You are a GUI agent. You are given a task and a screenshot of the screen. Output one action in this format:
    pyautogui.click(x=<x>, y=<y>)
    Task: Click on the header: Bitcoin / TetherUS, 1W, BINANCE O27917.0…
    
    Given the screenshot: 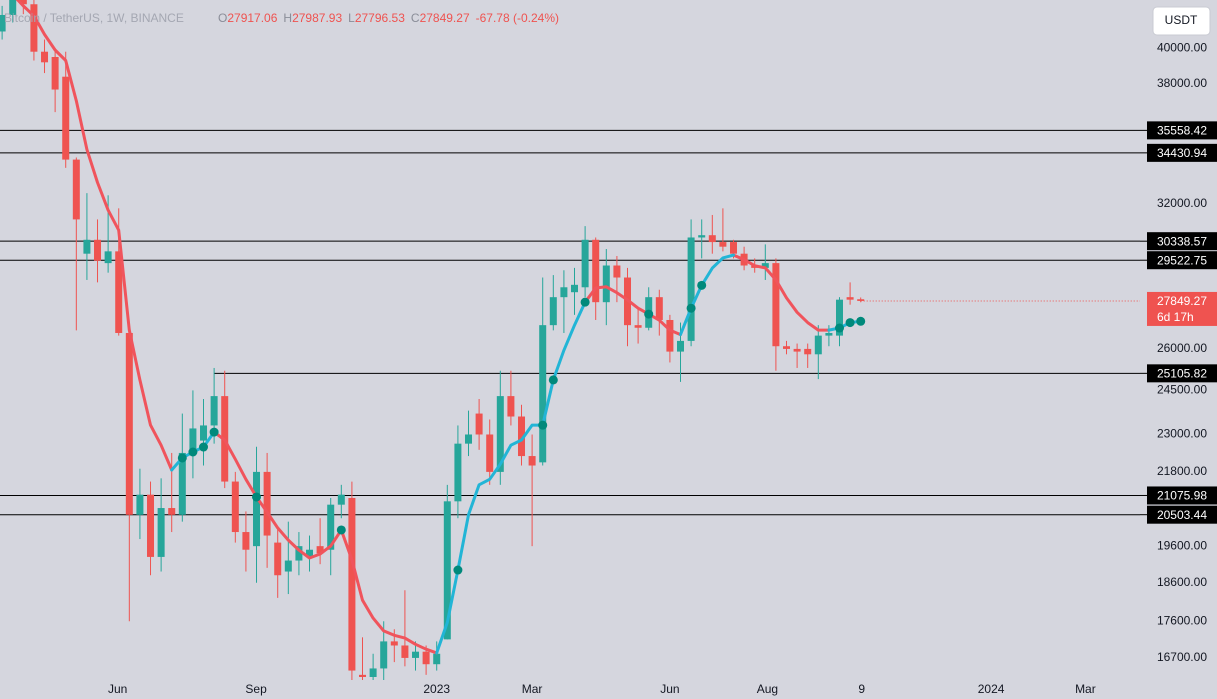 What is the action you would take?
    pyautogui.click(x=281, y=18)
    